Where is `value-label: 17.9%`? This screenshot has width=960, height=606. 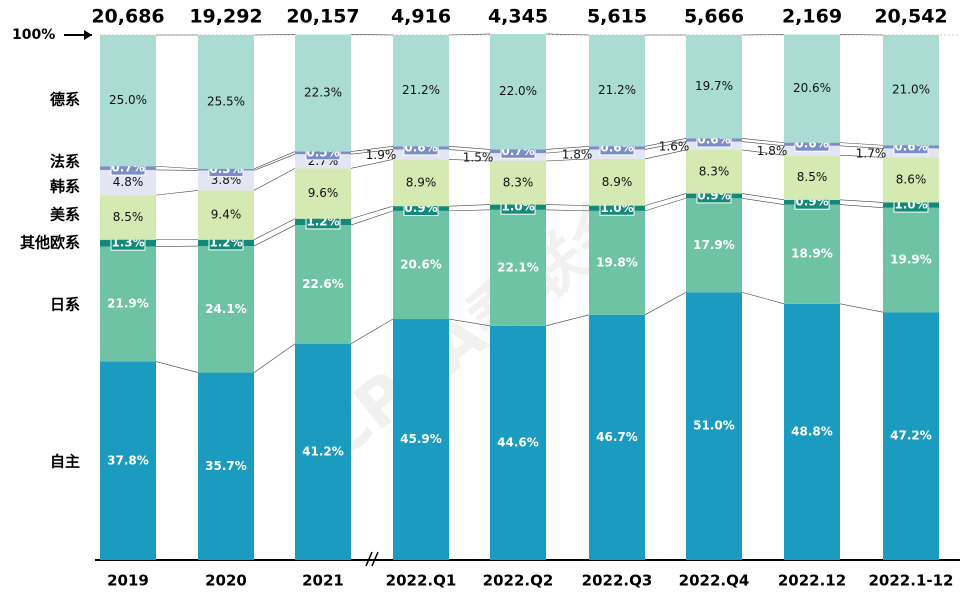 value-label: 17.9% is located at coordinates (714, 245).